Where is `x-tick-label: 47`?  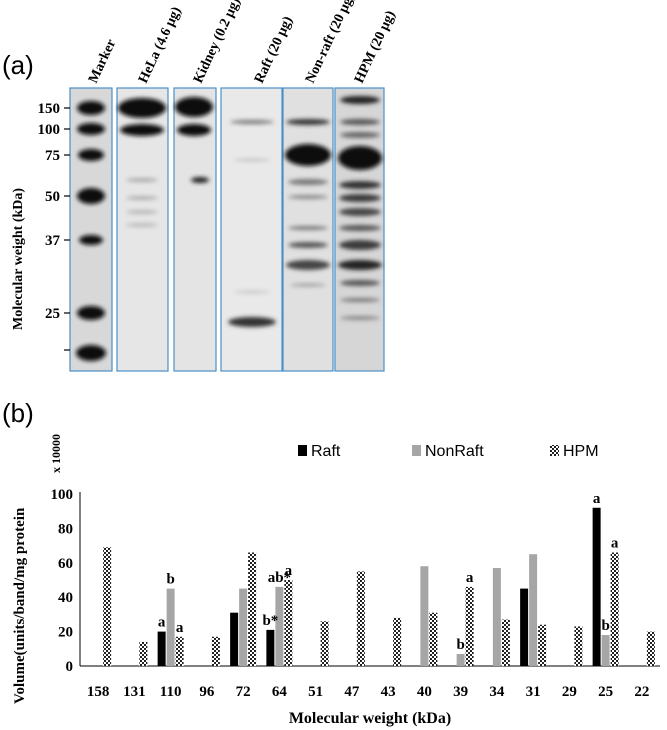
x-tick-label: 47 is located at coordinates (352, 692).